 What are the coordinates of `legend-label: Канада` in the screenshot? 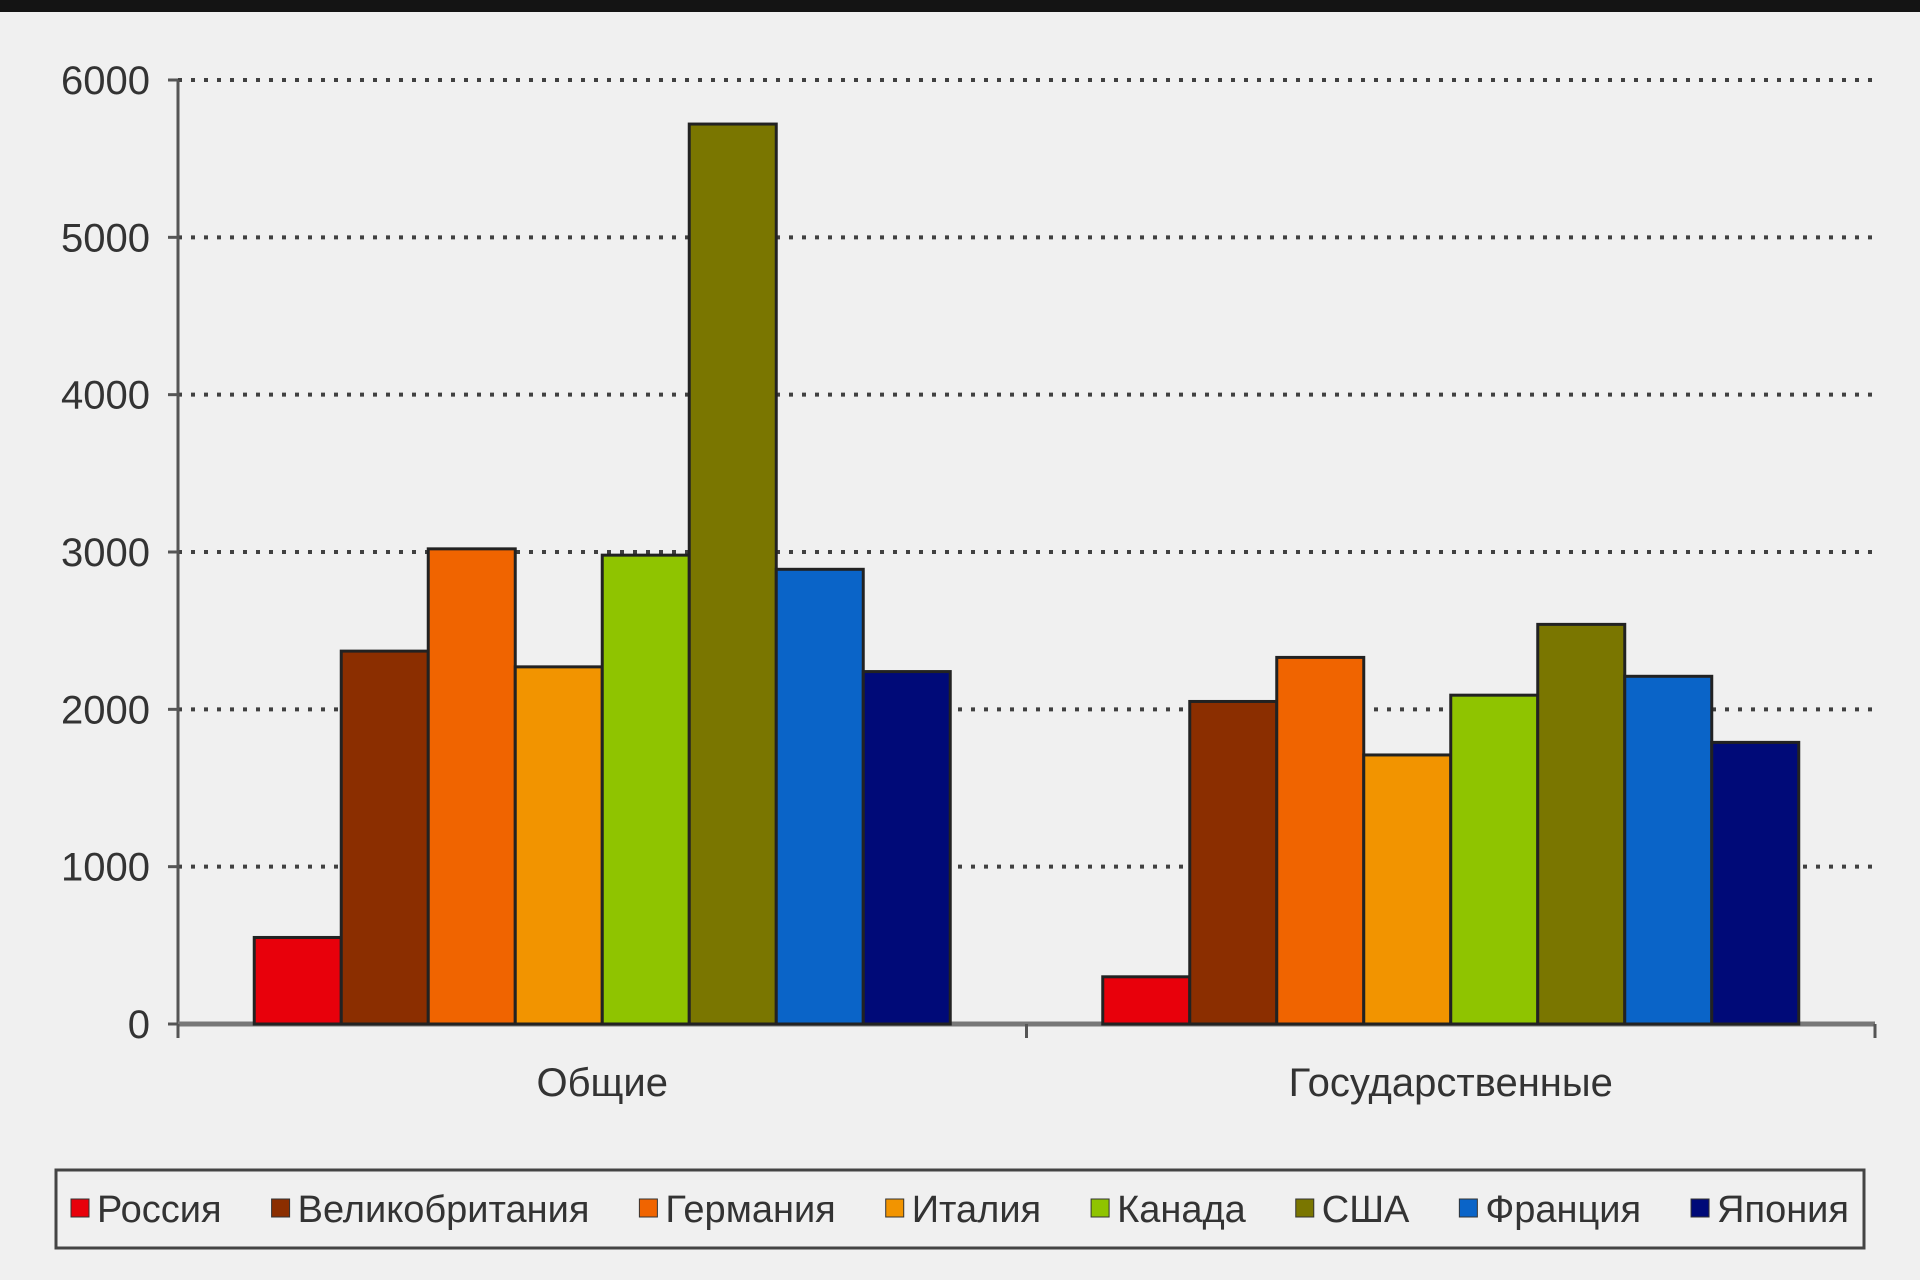 It's located at (1182, 1210).